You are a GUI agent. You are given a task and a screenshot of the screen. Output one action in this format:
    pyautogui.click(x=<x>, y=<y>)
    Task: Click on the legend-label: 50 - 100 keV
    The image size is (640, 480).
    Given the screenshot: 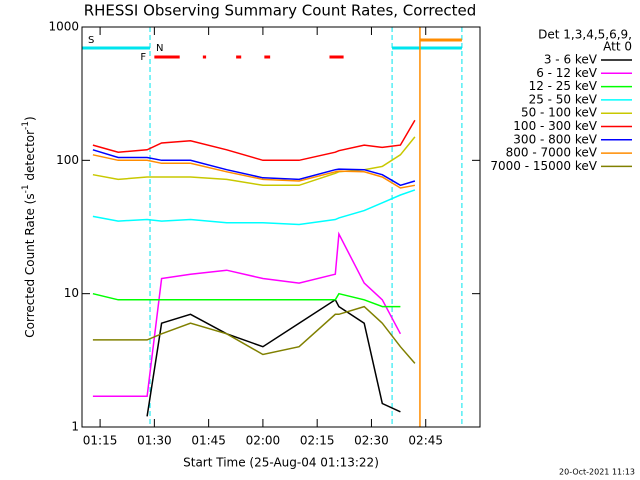 What is the action you would take?
    pyautogui.click(x=559, y=113)
    